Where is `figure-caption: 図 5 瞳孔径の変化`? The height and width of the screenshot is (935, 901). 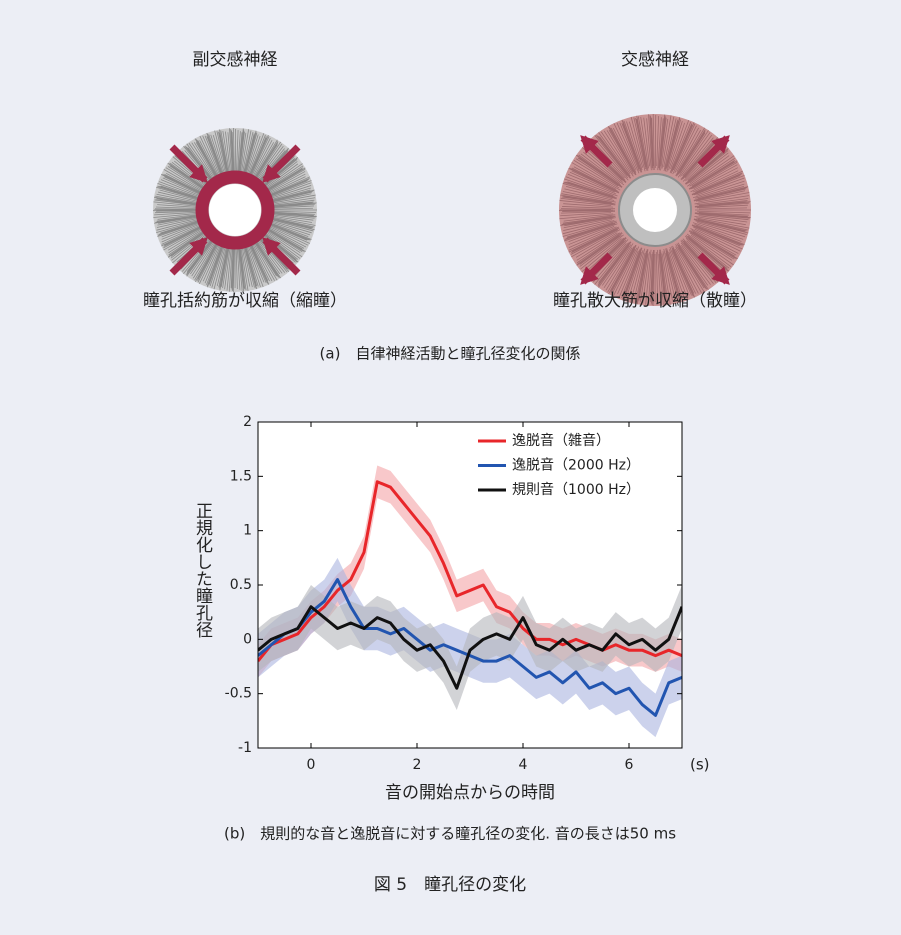
figure-caption: 図 5 瞳孔径の変化 is located at coordinates (450, 885).